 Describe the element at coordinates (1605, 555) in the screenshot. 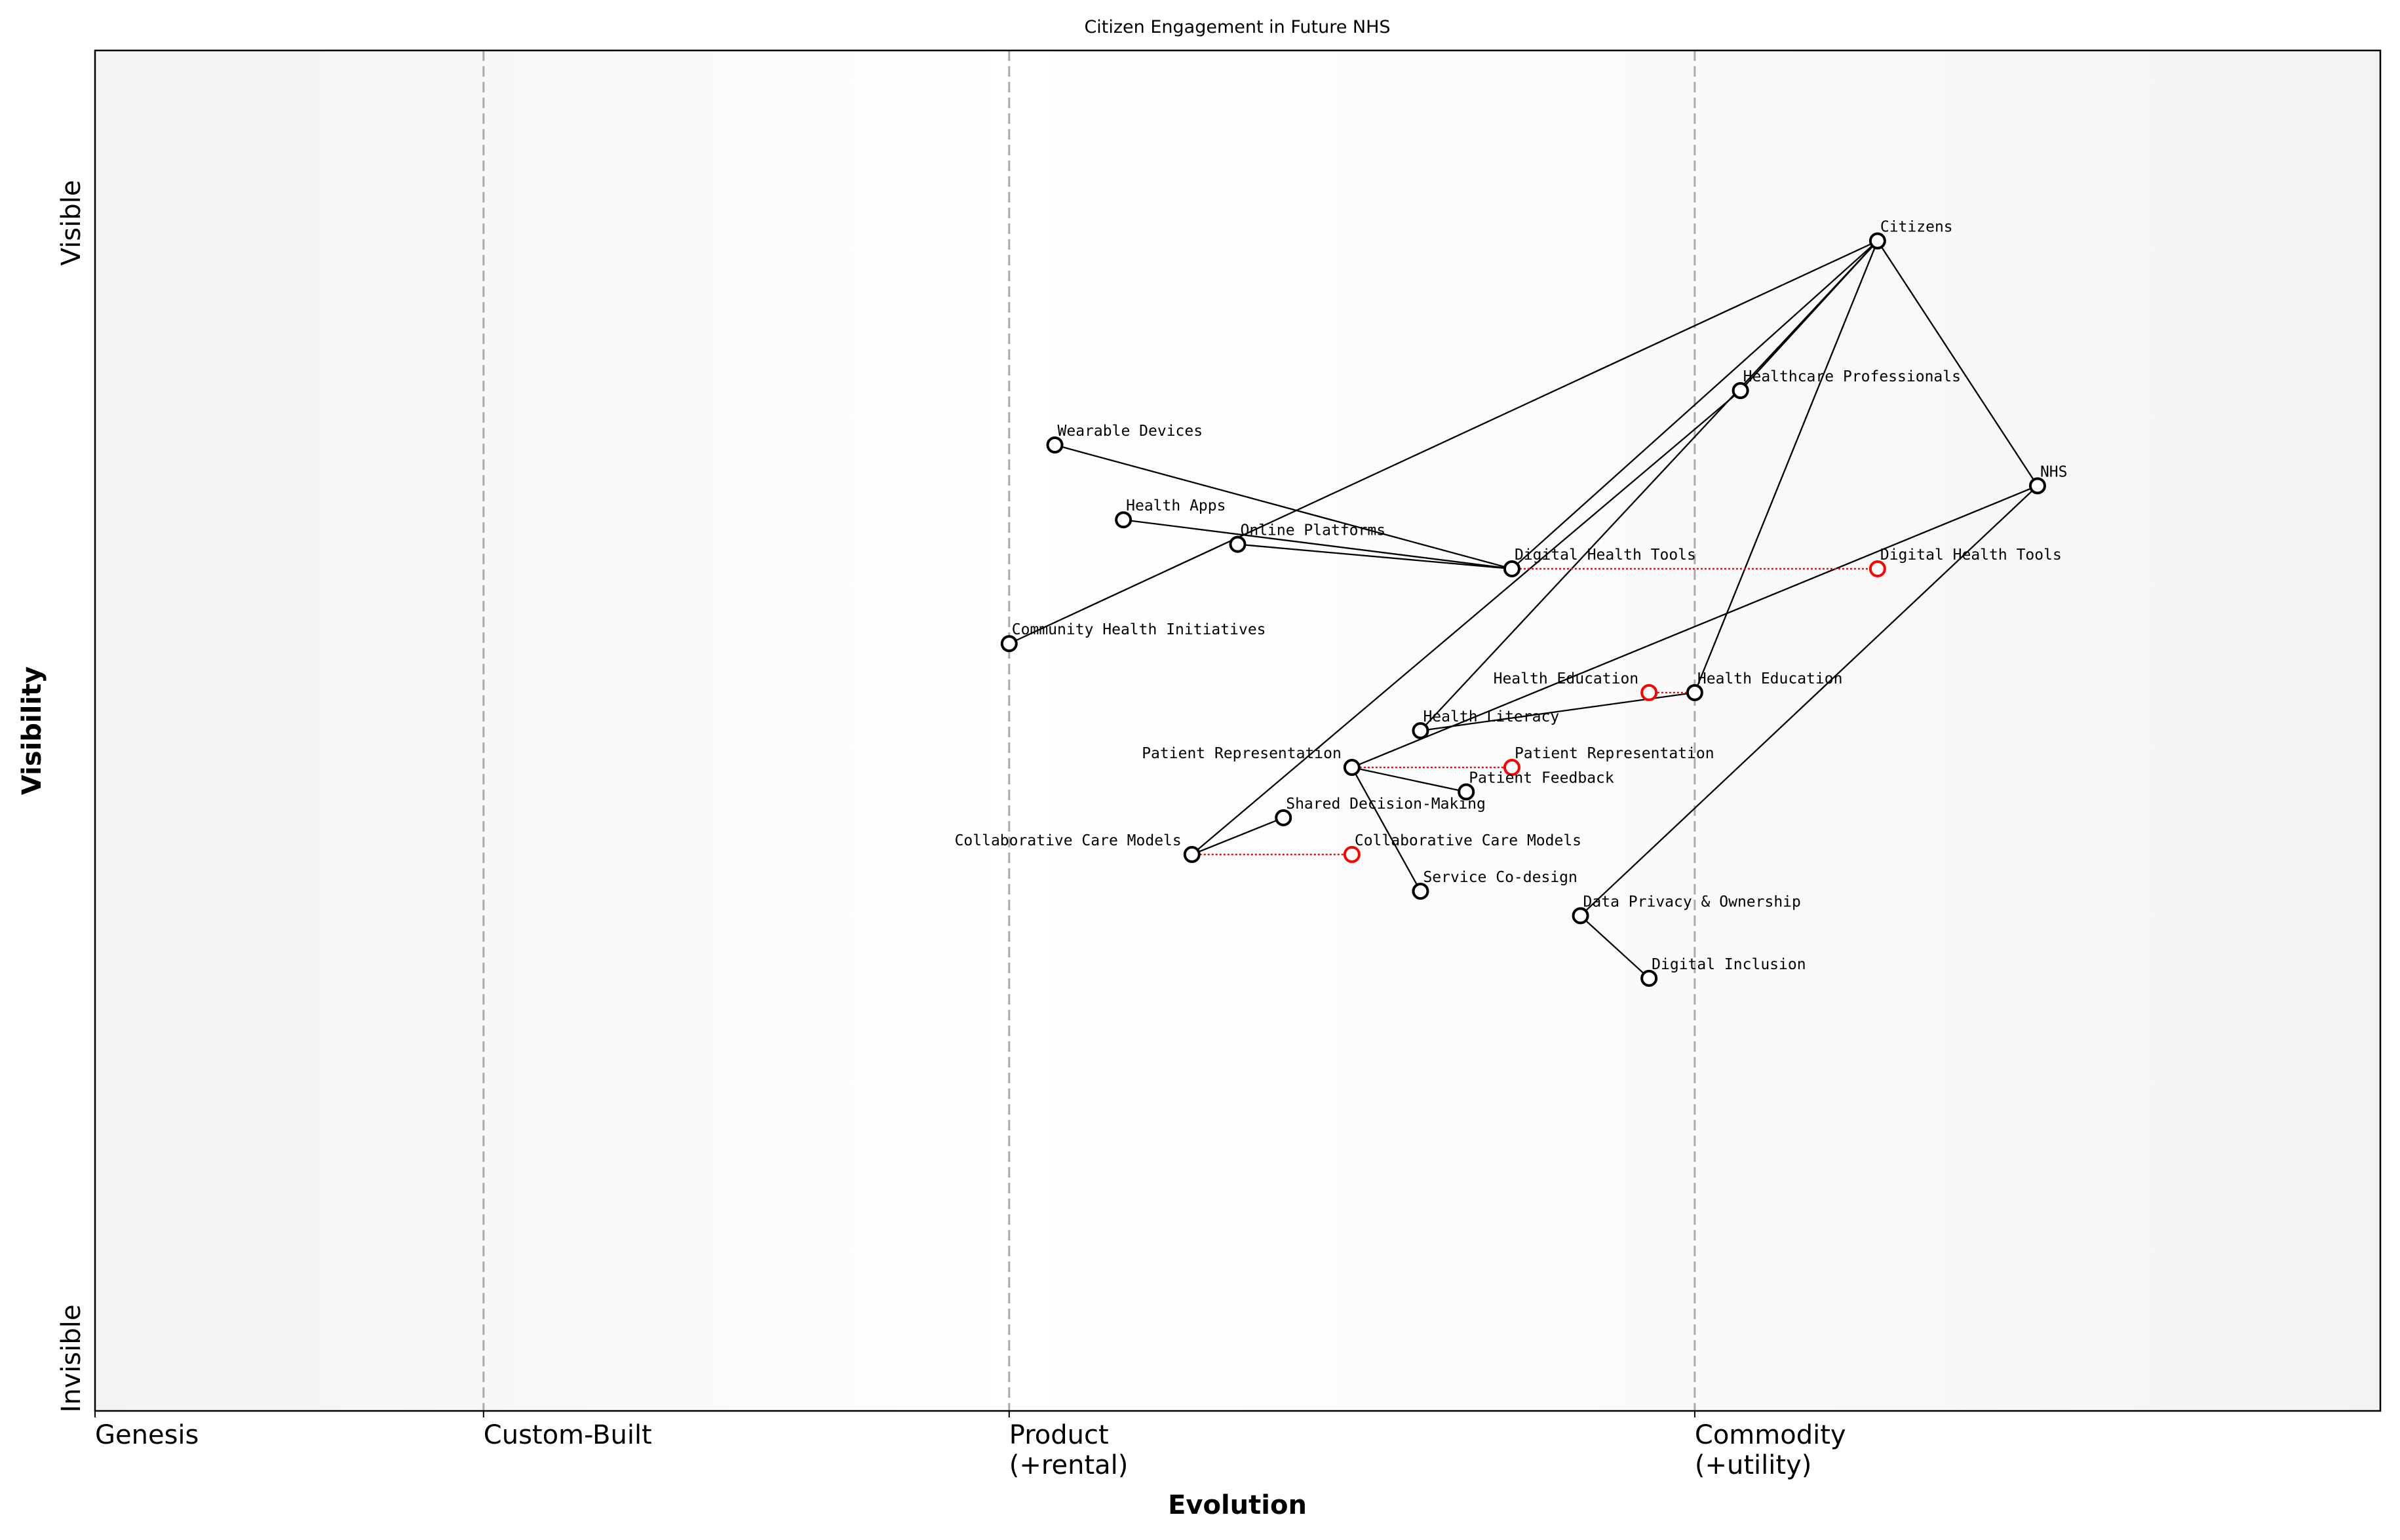

I see `label-digital-health-tools: Digital Health Tools` at that location.